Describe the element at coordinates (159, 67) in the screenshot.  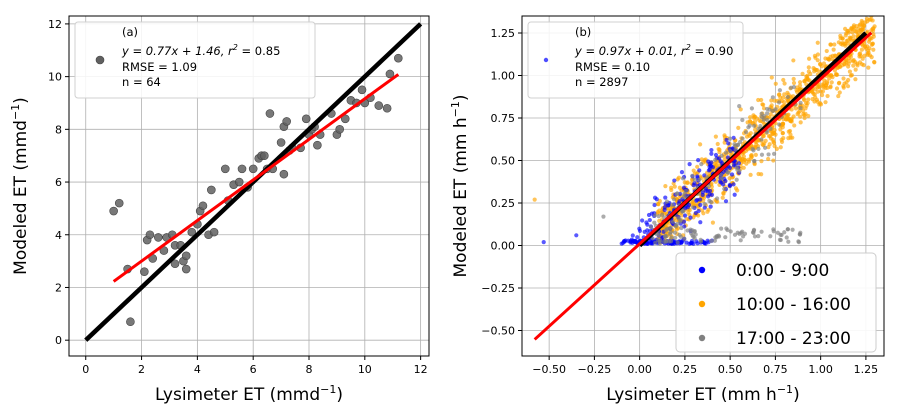
I see `stats-rmse: RMSE = 1.09` at that location.